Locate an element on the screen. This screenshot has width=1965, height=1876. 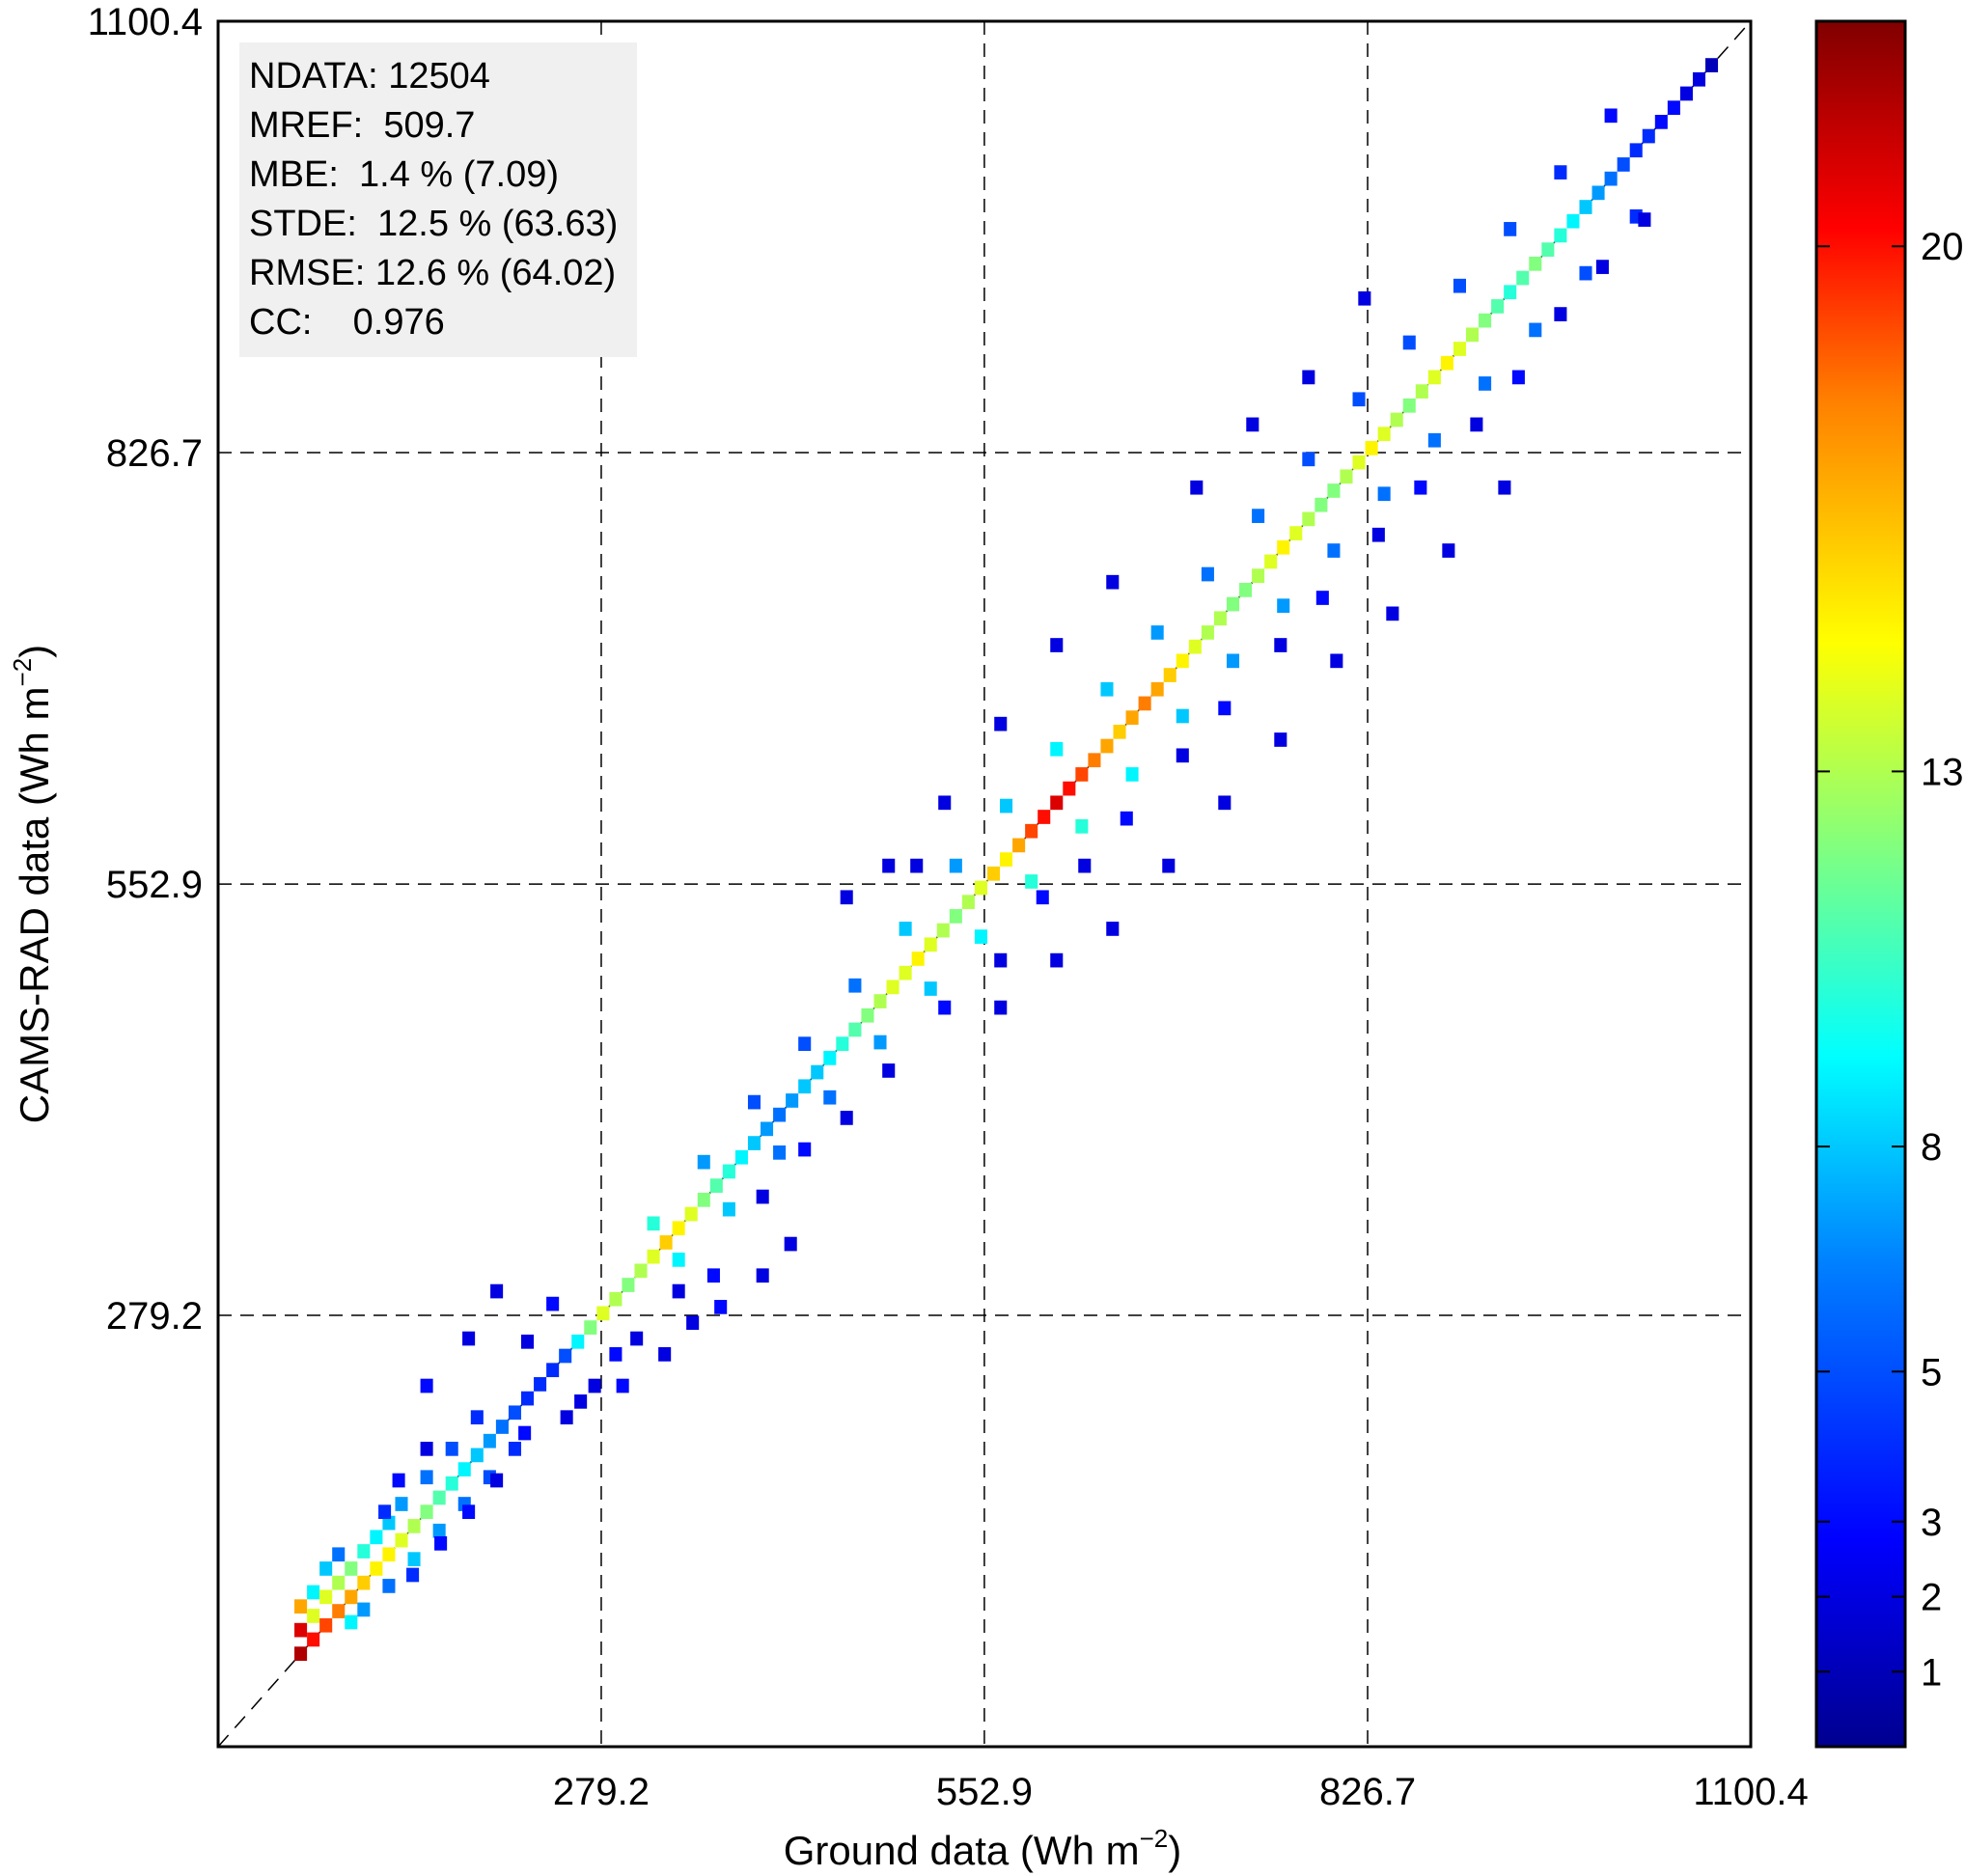
x-tick-label: 1100.4 is located at coordinates (1750, 1792).